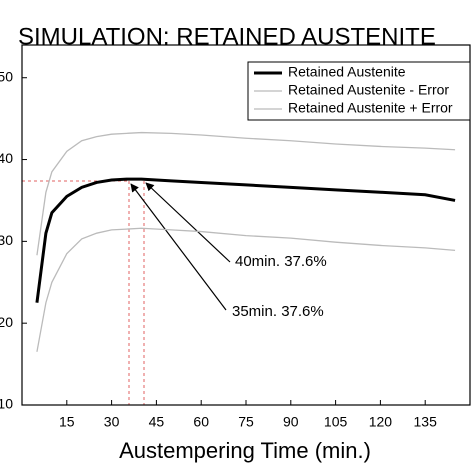 This screenshot has width=474, height=474. Describe the element at coordinates (6, 158) in the screenshot. I see `y-tick-label: 40` at that location.